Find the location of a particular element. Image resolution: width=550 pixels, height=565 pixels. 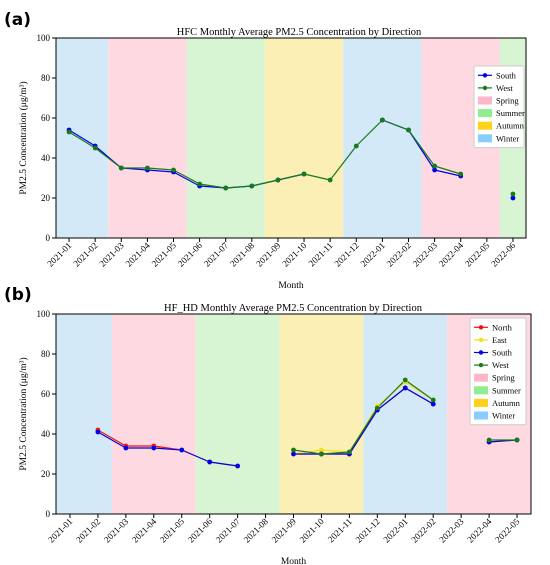

legend-label-summer-b: Summer is located at coordinates (506, 390).